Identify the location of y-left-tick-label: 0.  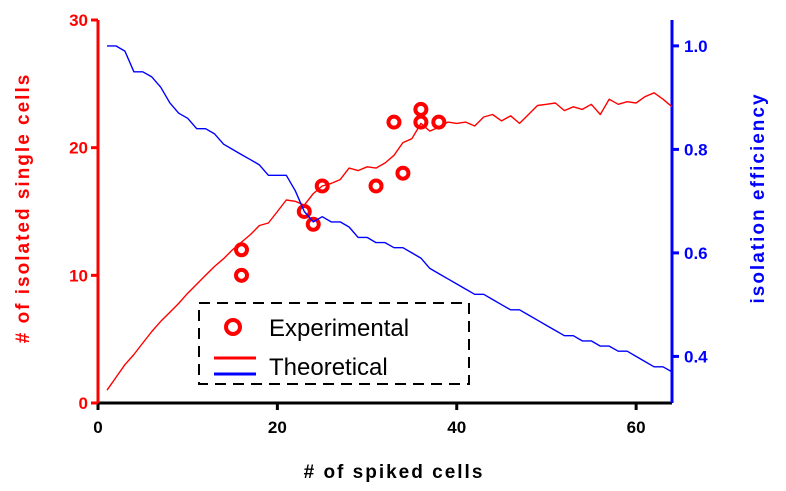
(83, 403).